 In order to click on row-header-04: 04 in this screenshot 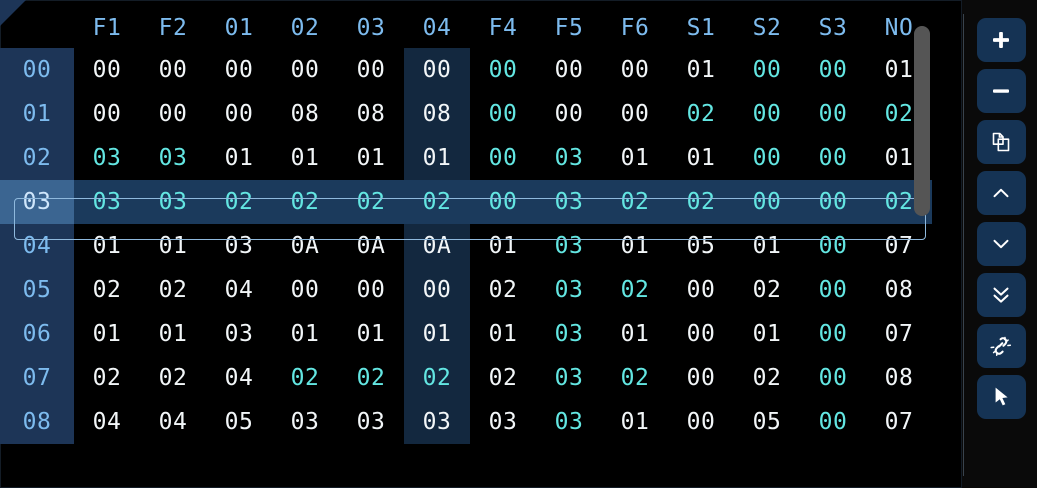, I will do `click(37, 246)`.